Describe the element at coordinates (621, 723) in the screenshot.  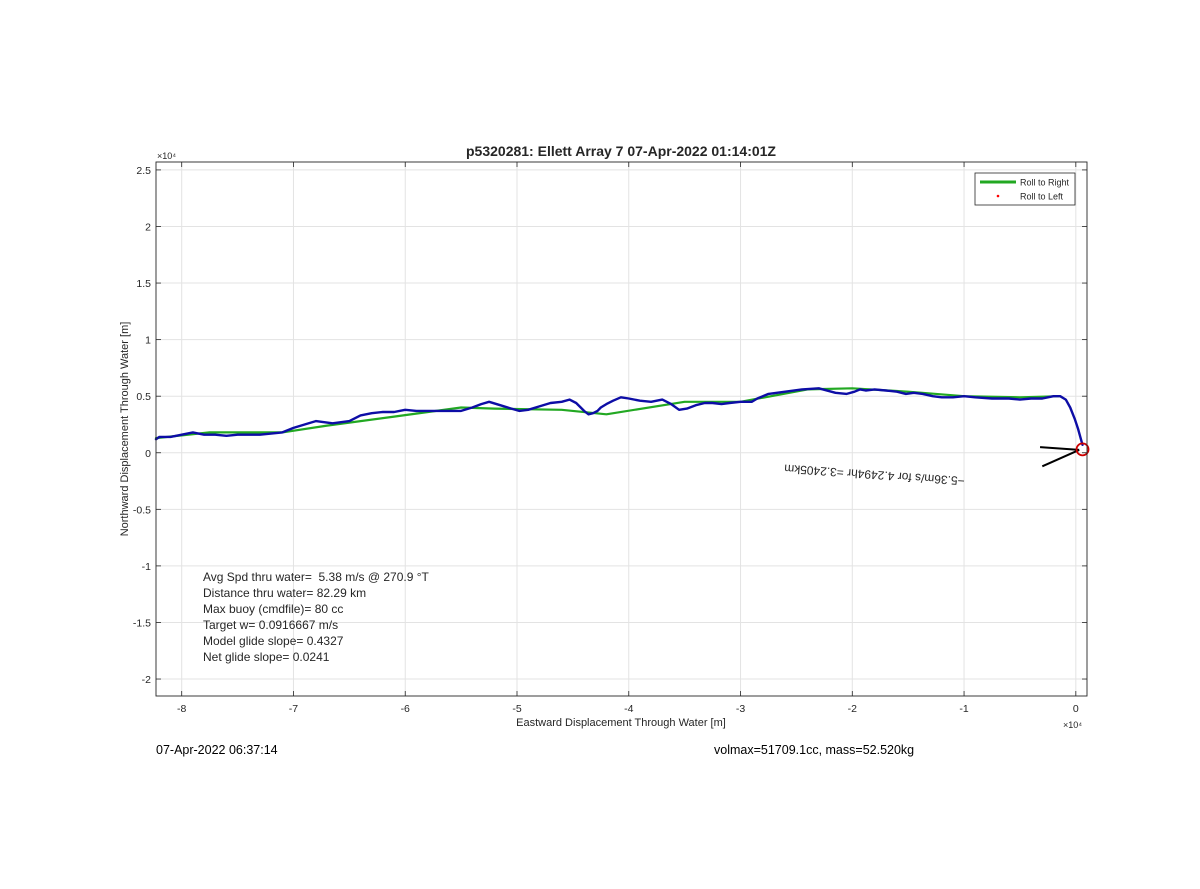
I see `x-axis-label: Eastward Displacement Through Water [m]` at that location.